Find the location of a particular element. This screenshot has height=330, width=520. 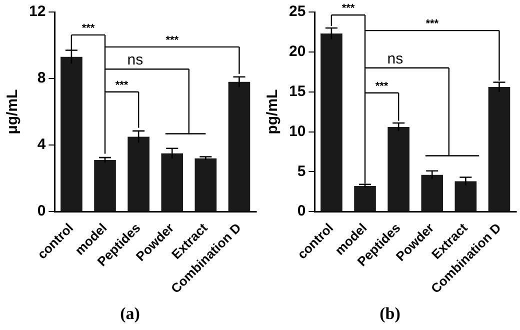

y-tick-label: 25 is located at coordinates (297, 11).